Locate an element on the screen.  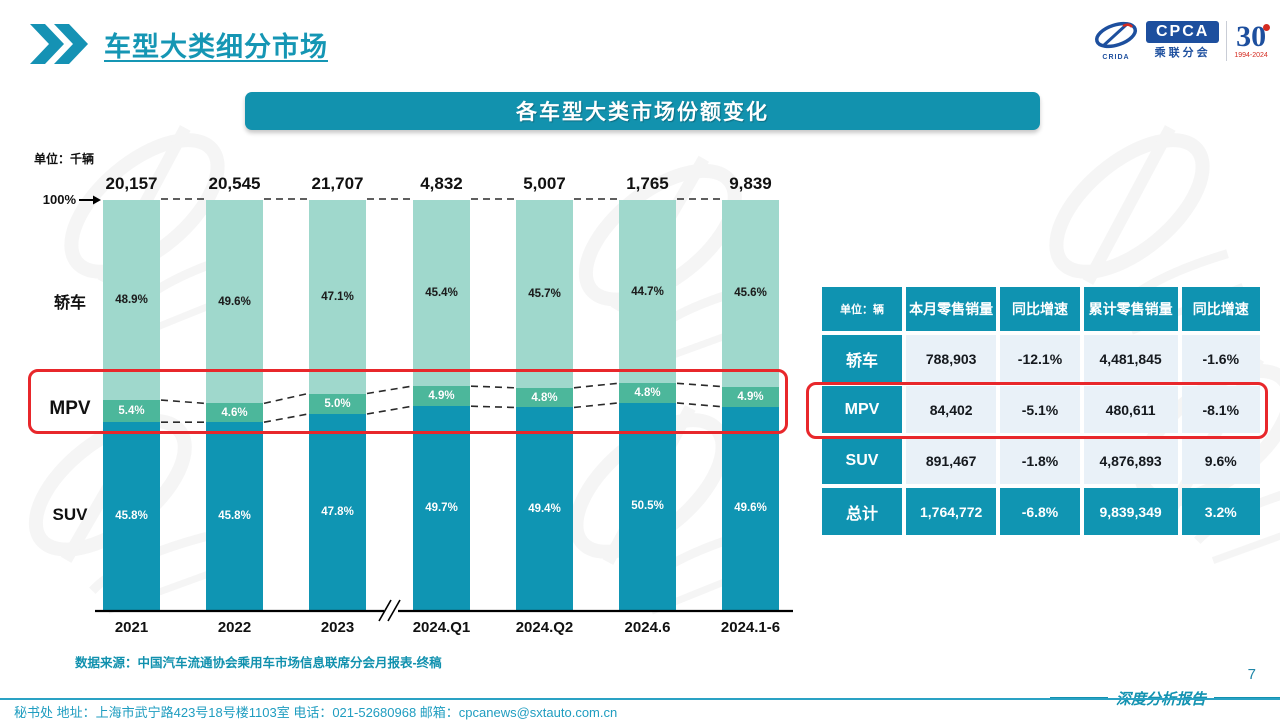
crida-label: CRIDA is located at coordinates (1116, 57).